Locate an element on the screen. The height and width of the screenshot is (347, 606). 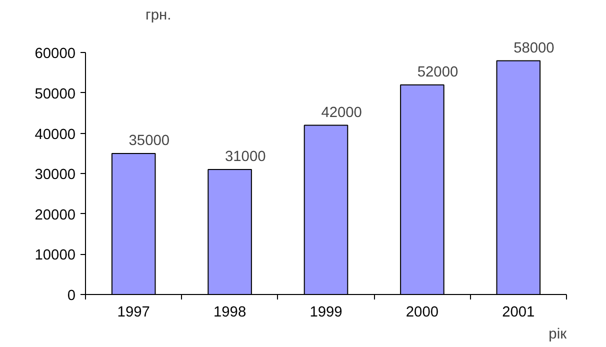
x-tick-label: 2000 is located at coordinates (422, 312).